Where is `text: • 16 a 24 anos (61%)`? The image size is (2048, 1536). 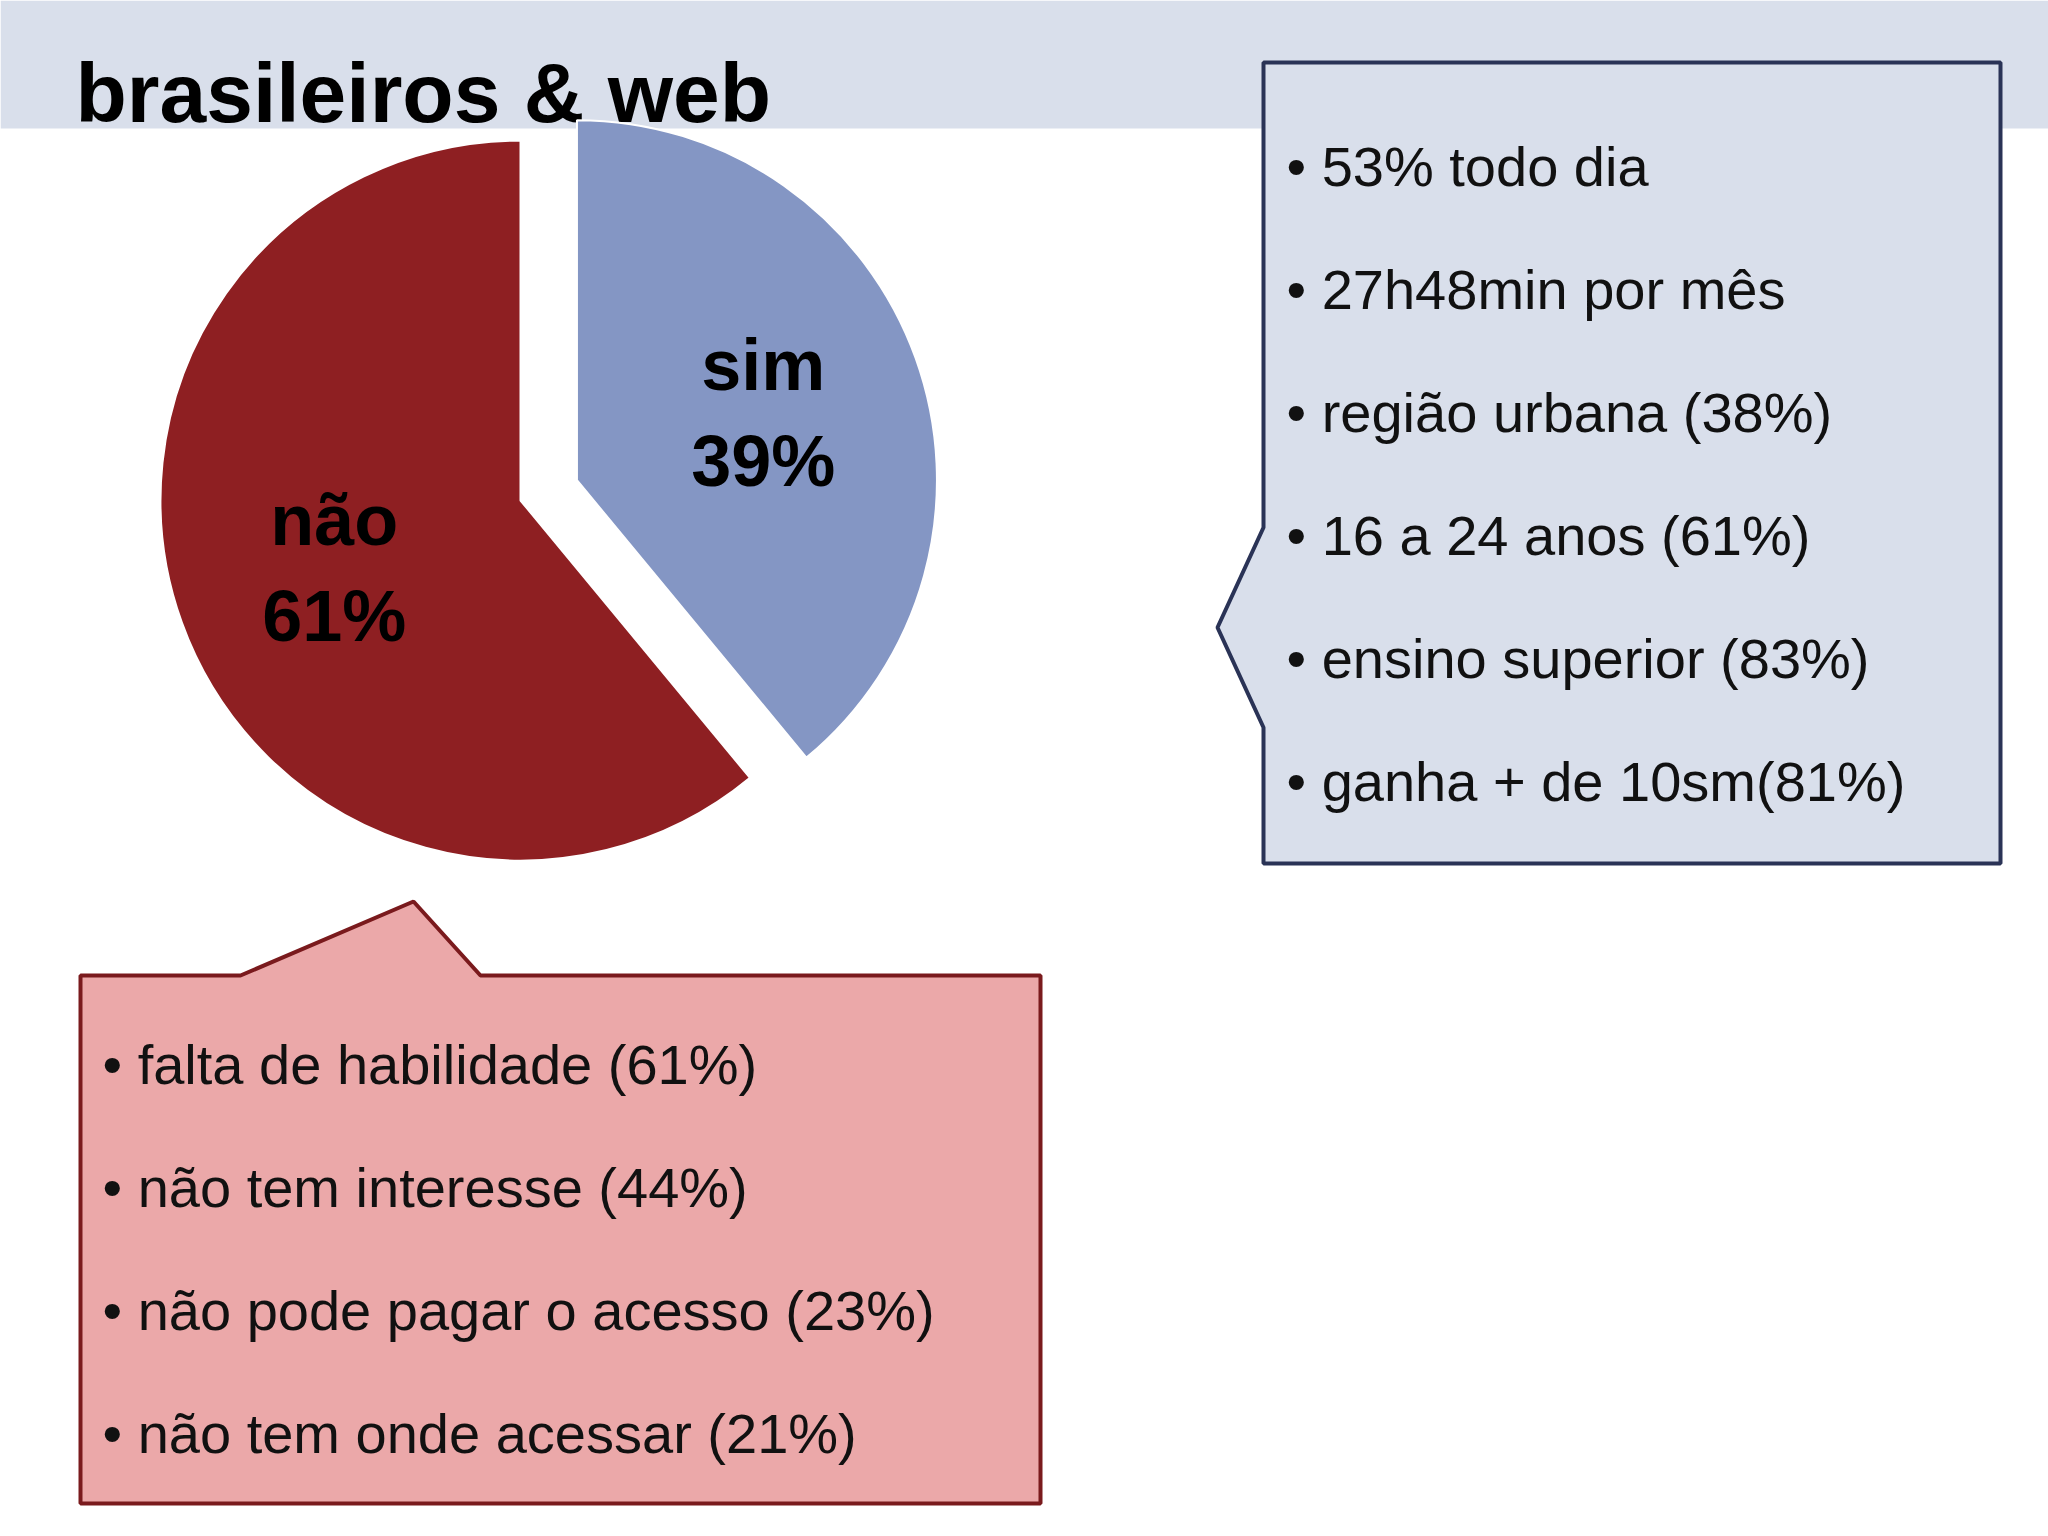 text: • 16 a 24 anos (61%) is located at coordinates (1548, 535).